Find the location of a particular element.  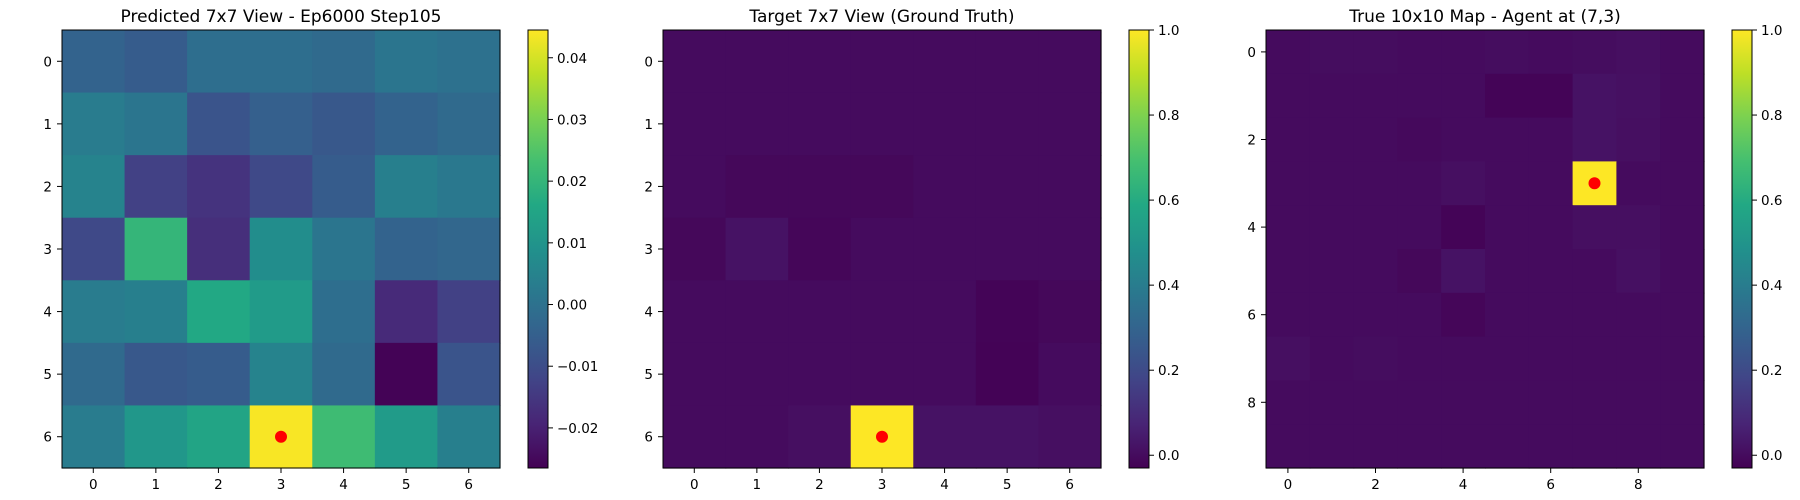

colorbar-tick-label: 0.2 is located at coordinates (1771, 371).